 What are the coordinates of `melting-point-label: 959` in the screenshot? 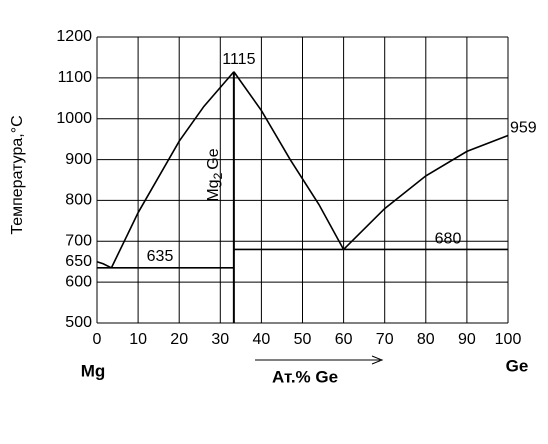 It's located at (523, 128).